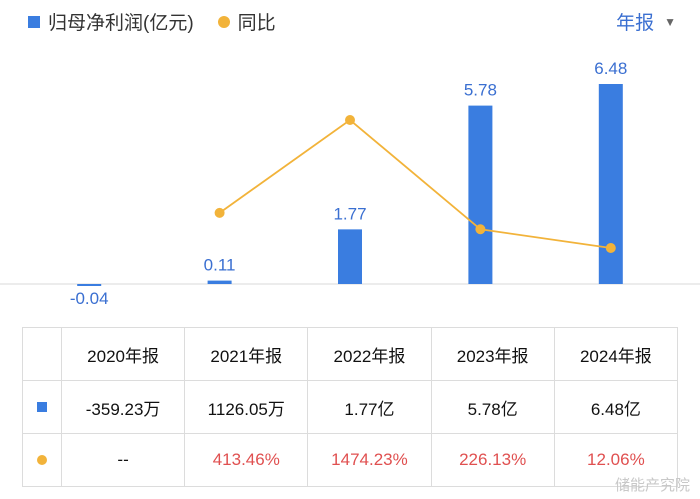 The height and width of the screenshot is (499, 700). I want to click on bar-value-label: 1.77, so click(349, 213).